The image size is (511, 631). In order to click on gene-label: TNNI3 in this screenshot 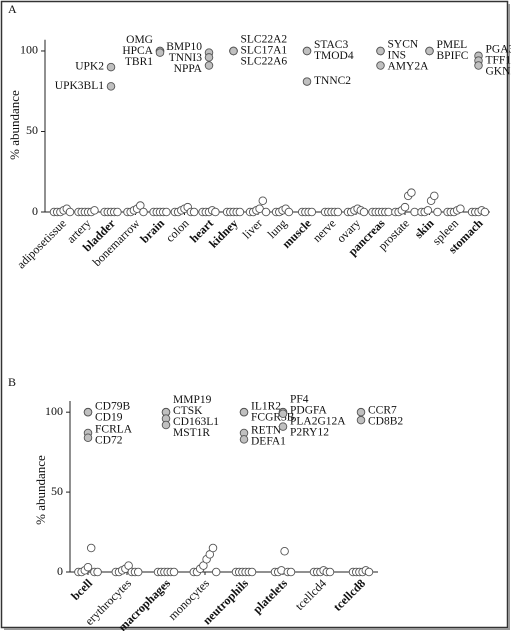, I will do `click(185, 58)`.